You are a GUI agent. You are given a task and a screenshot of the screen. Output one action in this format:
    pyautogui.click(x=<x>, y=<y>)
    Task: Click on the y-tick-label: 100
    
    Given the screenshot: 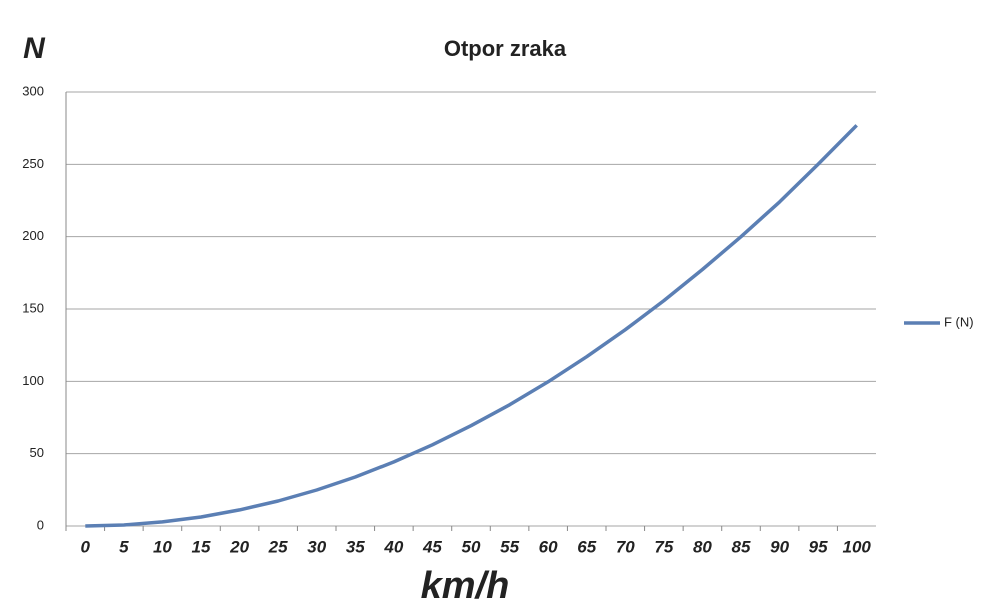 What is the action you would take?
    pyautogui.click(x=33, y=380)
    